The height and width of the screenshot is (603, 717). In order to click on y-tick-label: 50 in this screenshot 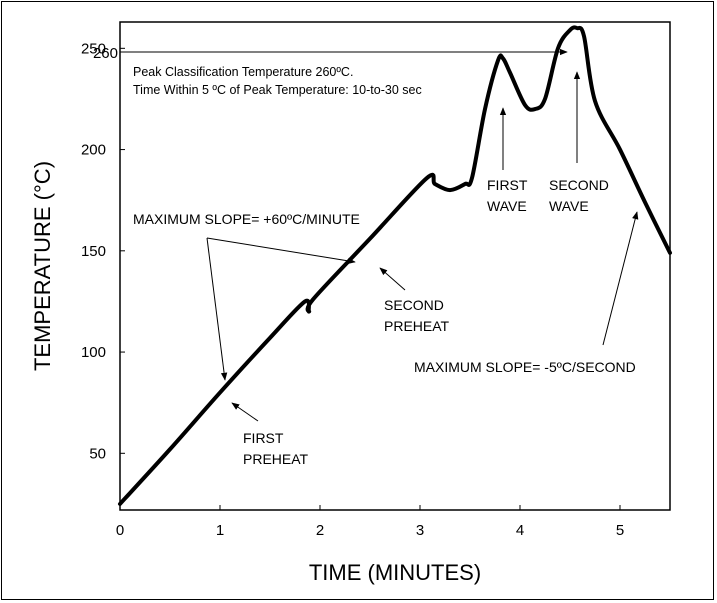, I will do `click(97, 453)`.